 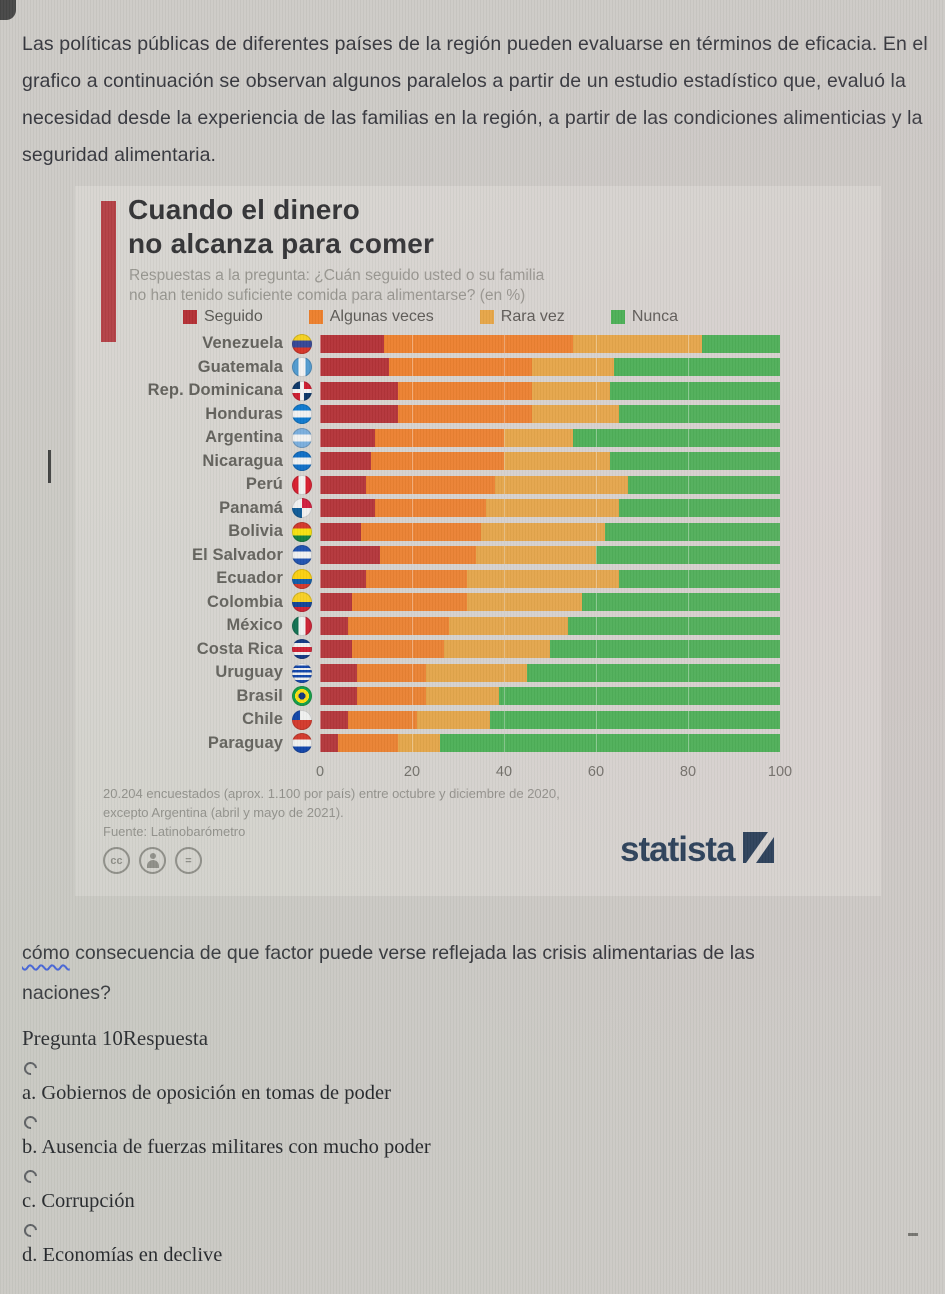 What do you see at coordinates (122, 1255) in the screenshot?
I see `answer-option-label: d. Economías en declive` at bounding box center [122, 1255].